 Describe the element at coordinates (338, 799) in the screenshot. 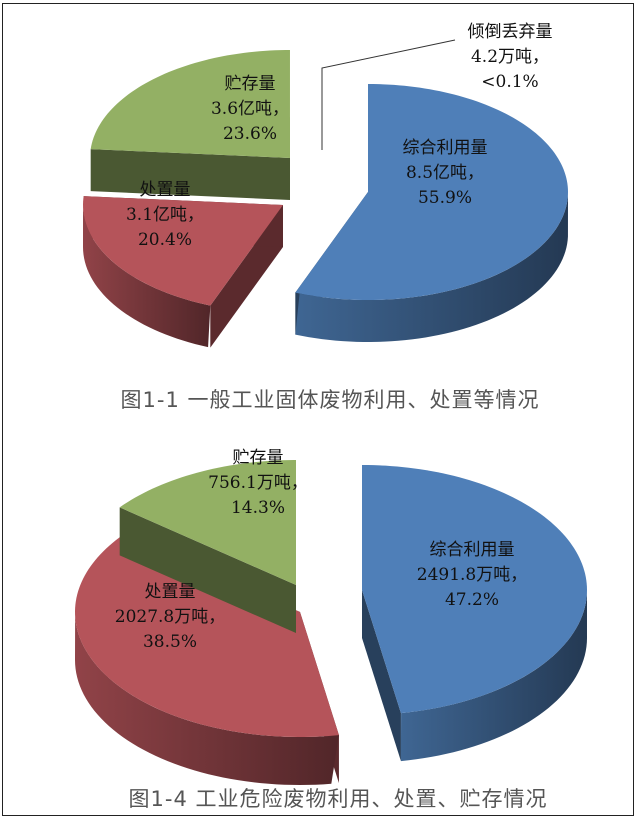

I see `caption-2: 图1-4 工业危险废物利用、处置、贮存情况` at that location.